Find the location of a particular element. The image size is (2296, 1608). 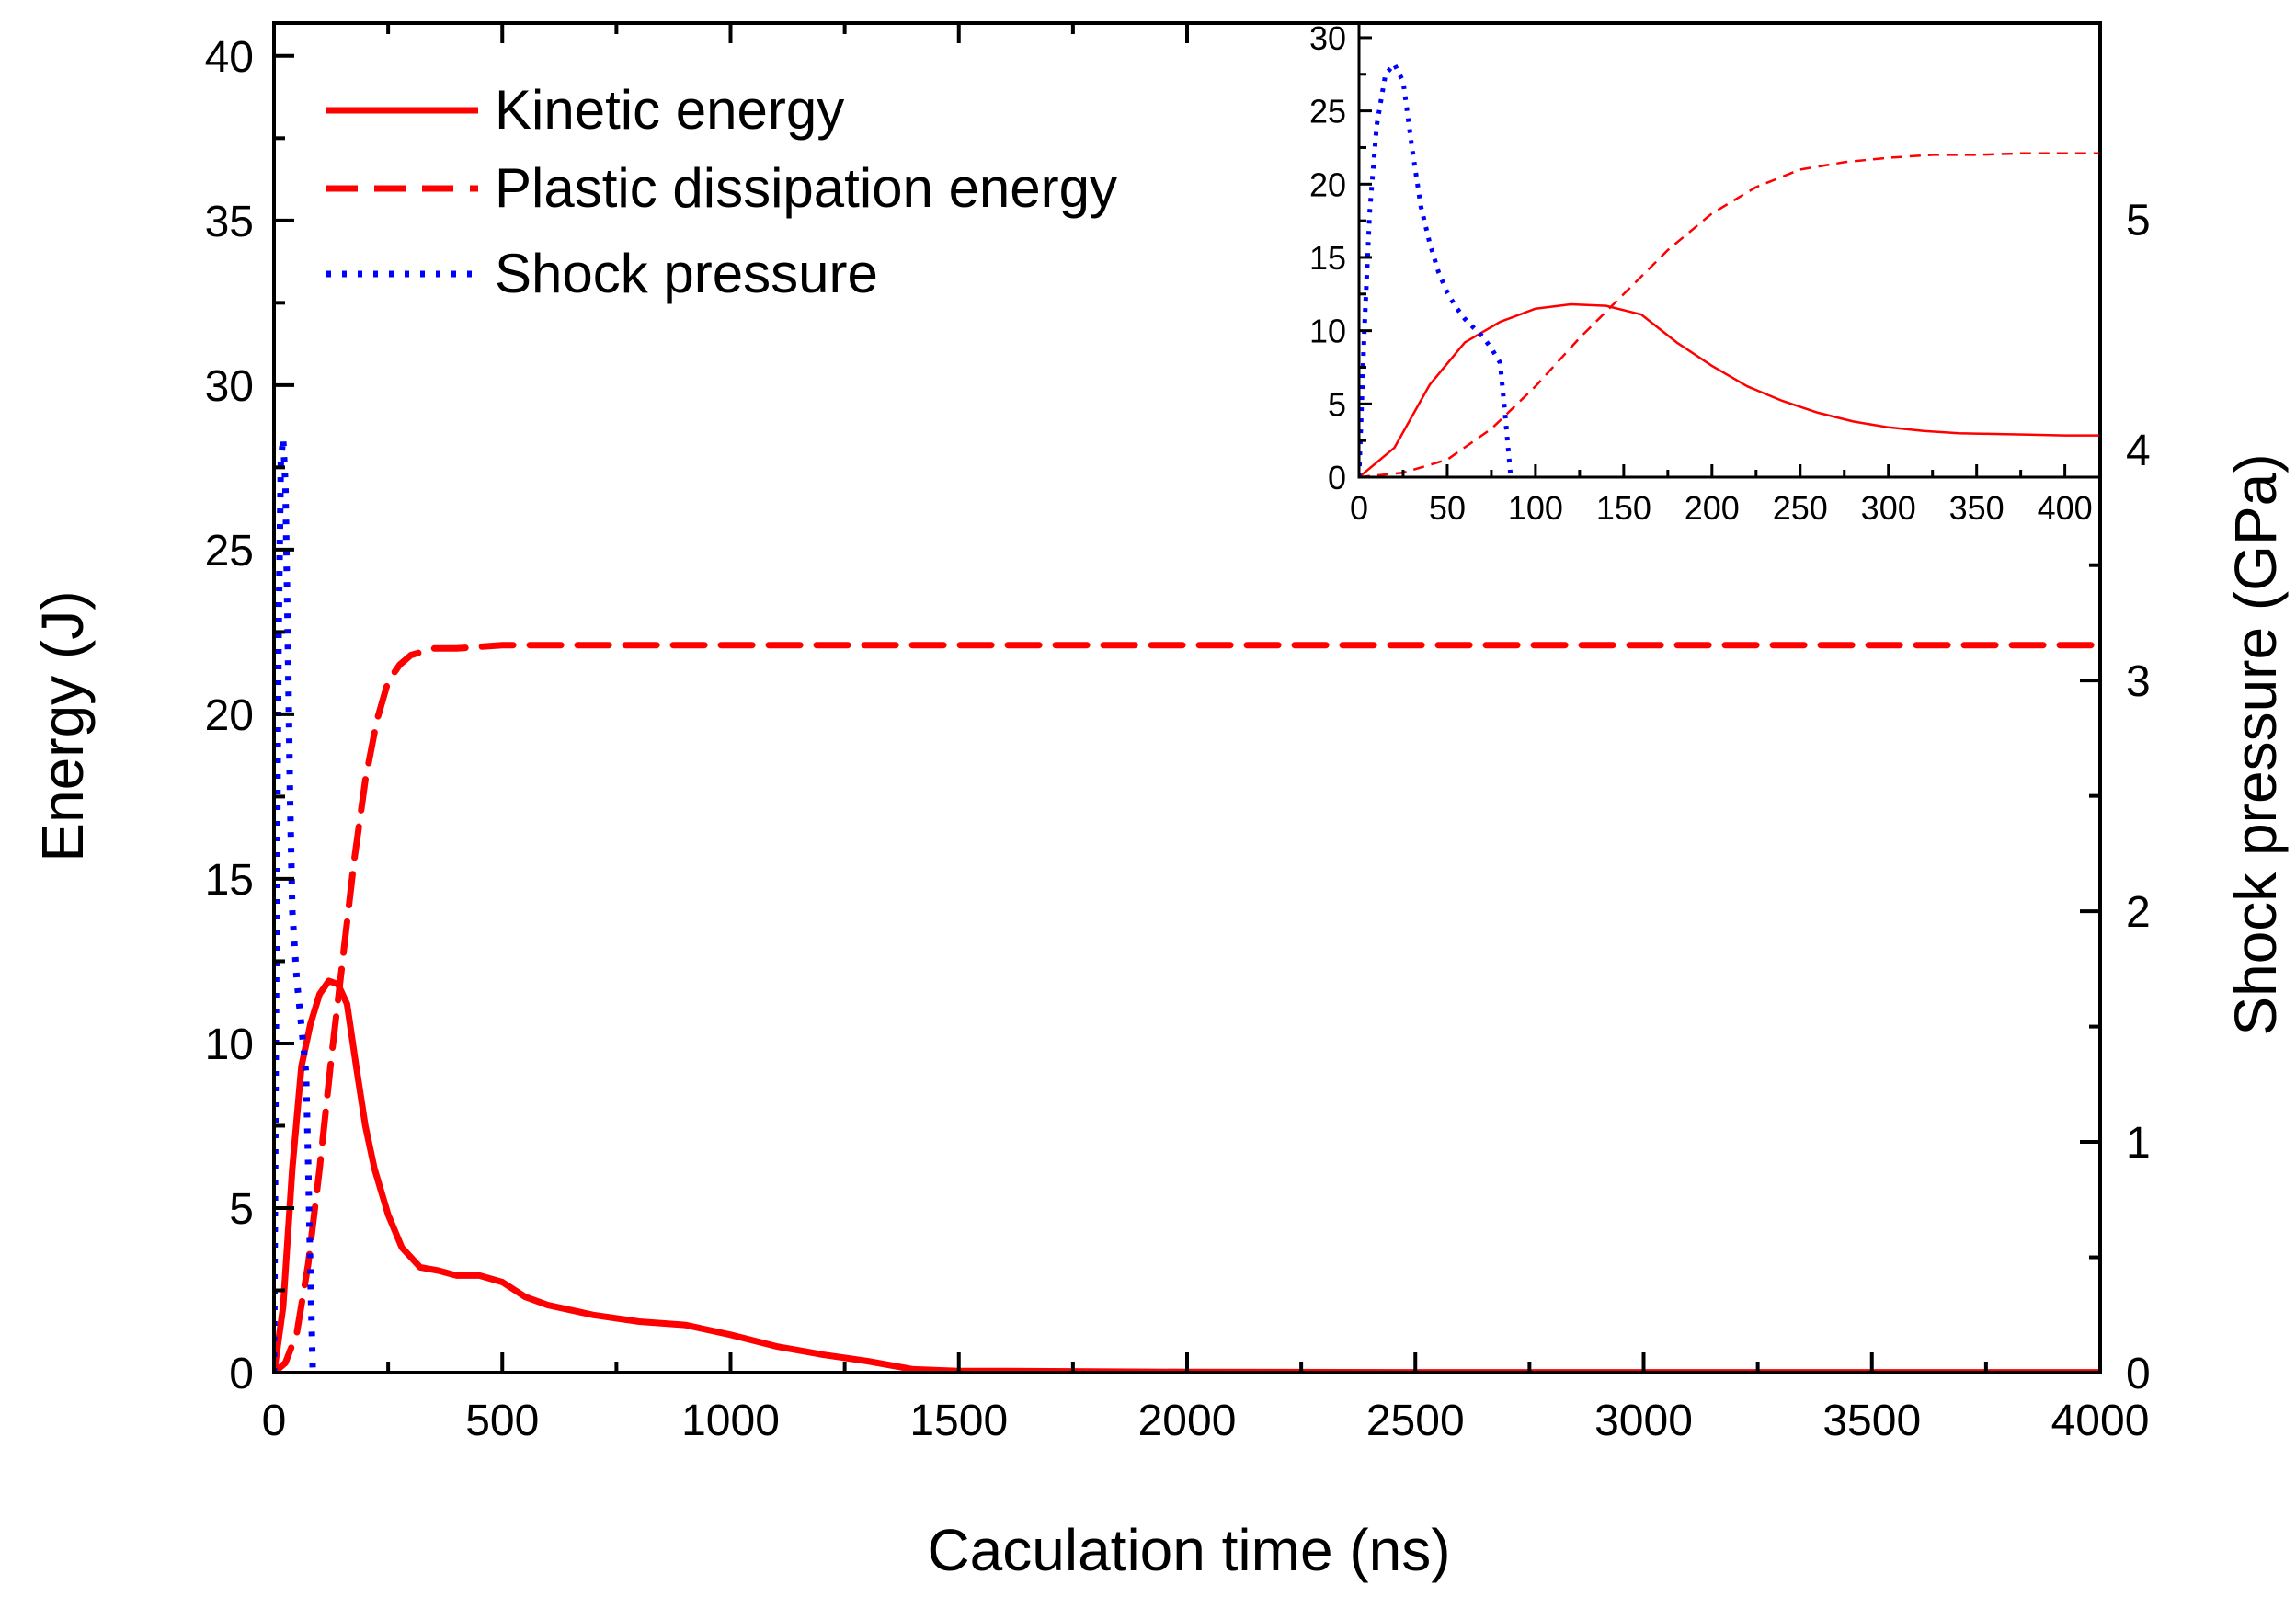

y-tick-label: 25 is located at coordinates (229, 551).